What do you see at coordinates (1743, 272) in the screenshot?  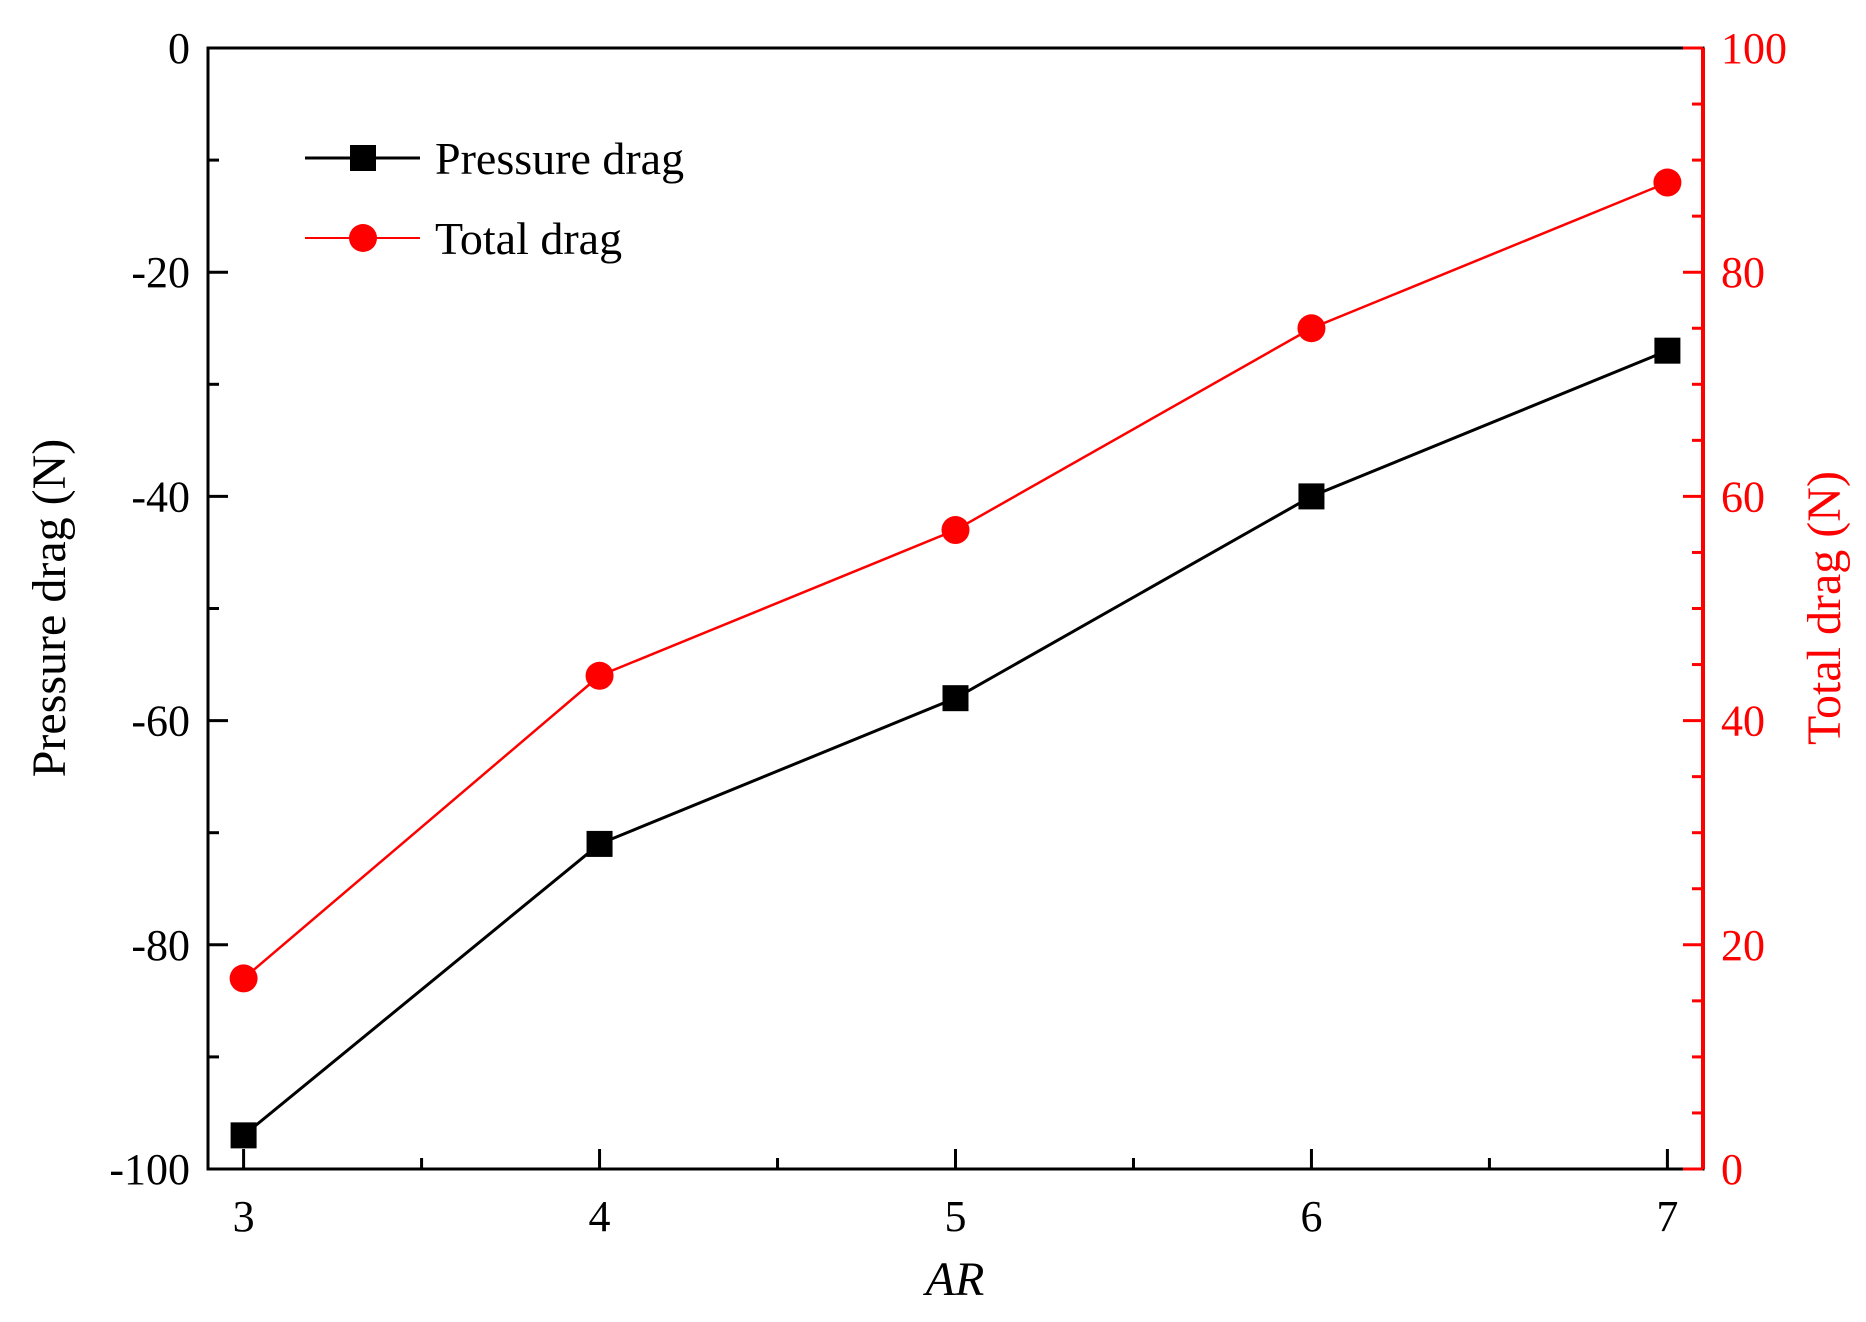 I see `right-y-tick-label: 80` at bounding box center [1743, 272].